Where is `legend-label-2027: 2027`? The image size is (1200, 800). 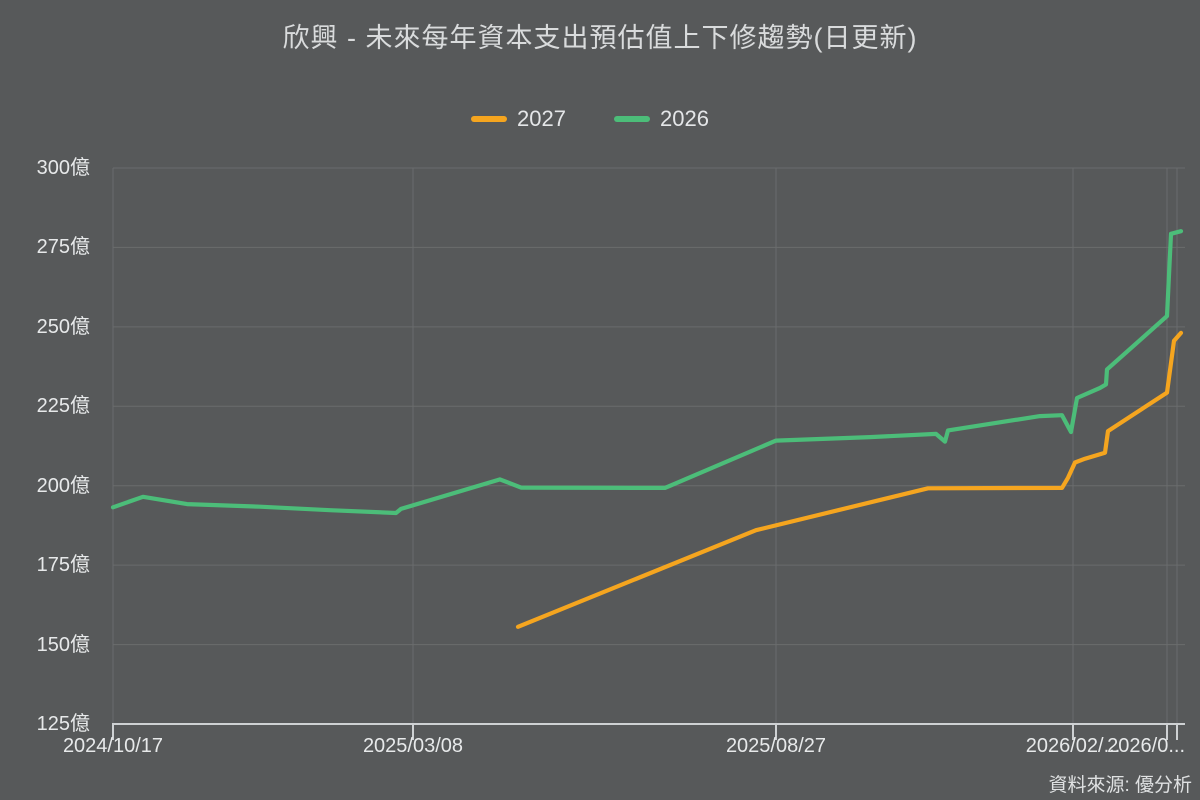
legend-label-2027: 2027 is located at coordinates (541, 118).